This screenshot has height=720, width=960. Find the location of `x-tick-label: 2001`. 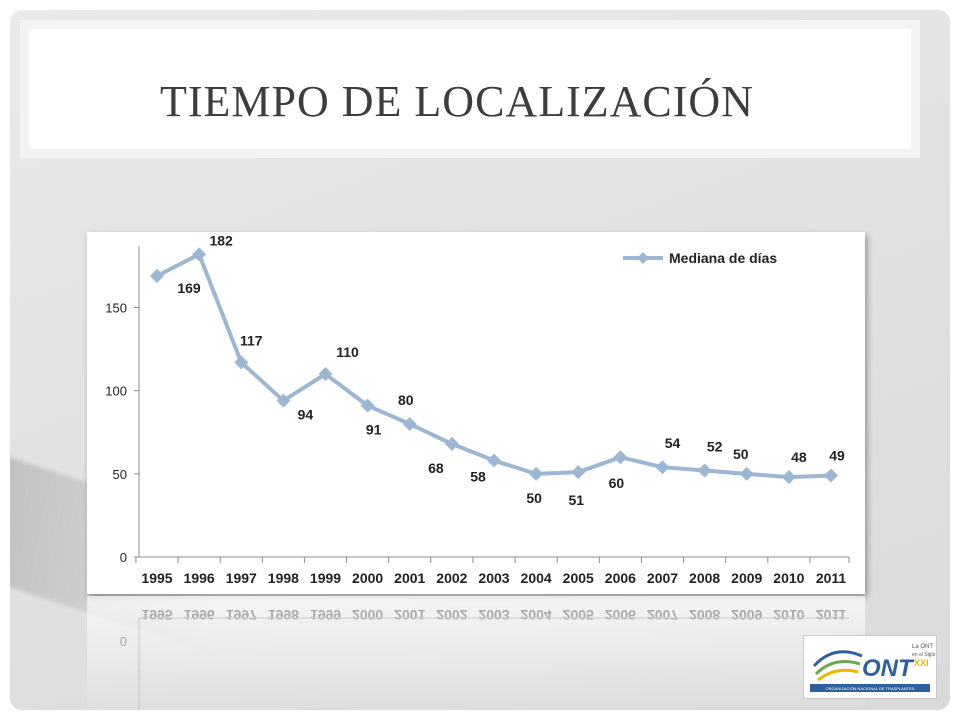

x-tick-label: 2001 is located at coordinates (409, 578).